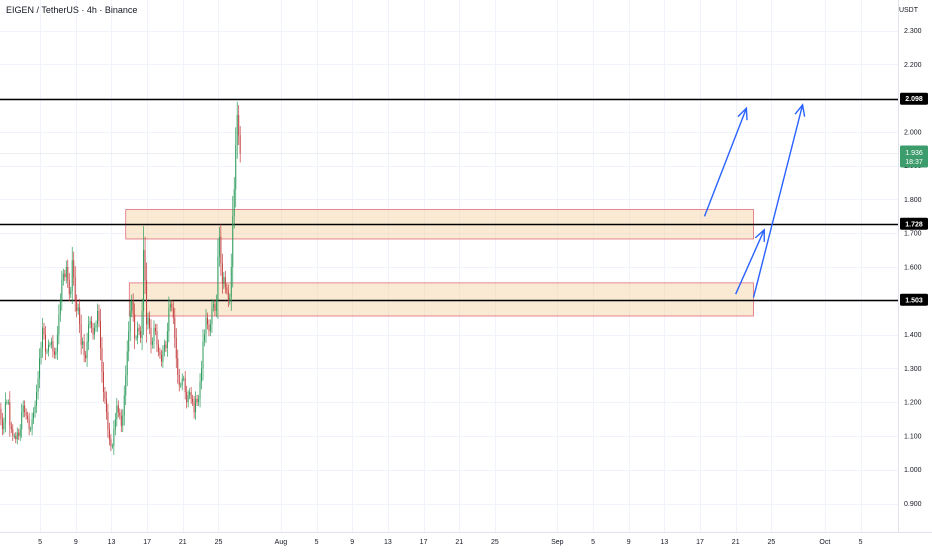 The height and width of the screenshot is (555, 932). I want to click on time-tick-label: 9, so click(352, 542).